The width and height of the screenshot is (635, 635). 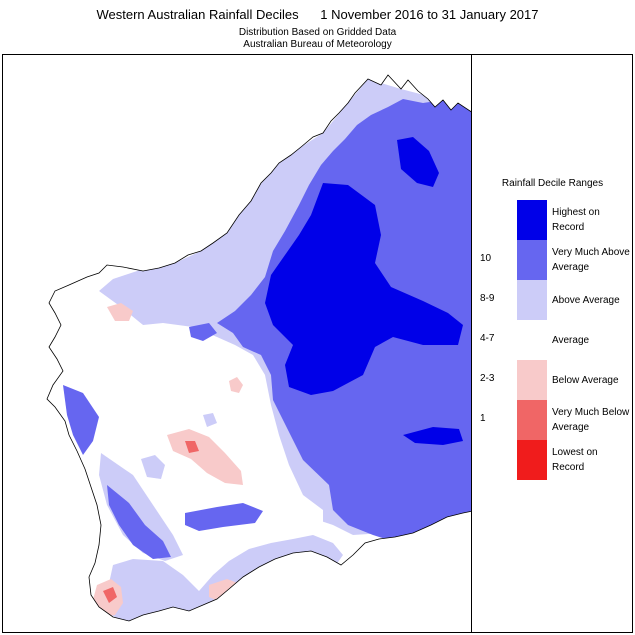 What do you see at coordinates (487, 338) in the screenshot?
I see `legend-code: 4-7` at bounding box center [487, 338].